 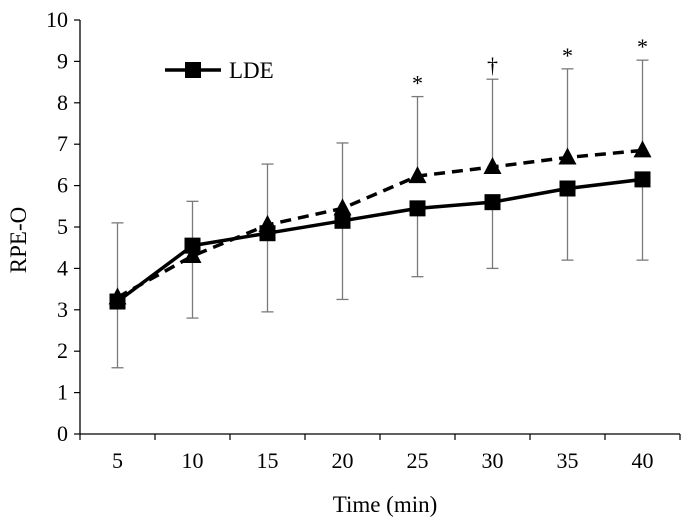 I want to click on legend-label-lde: LDE, so click(x=251, y=70).